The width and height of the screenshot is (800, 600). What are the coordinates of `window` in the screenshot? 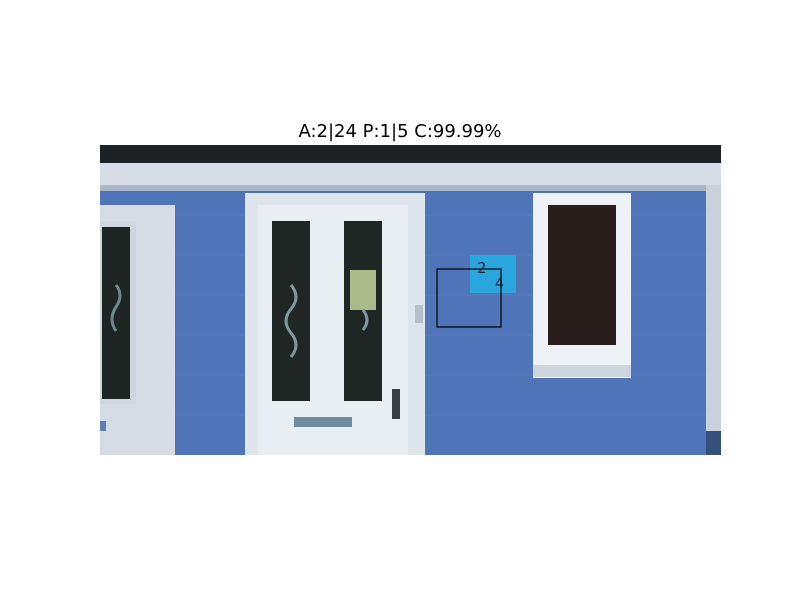 It's located at (582, 285).